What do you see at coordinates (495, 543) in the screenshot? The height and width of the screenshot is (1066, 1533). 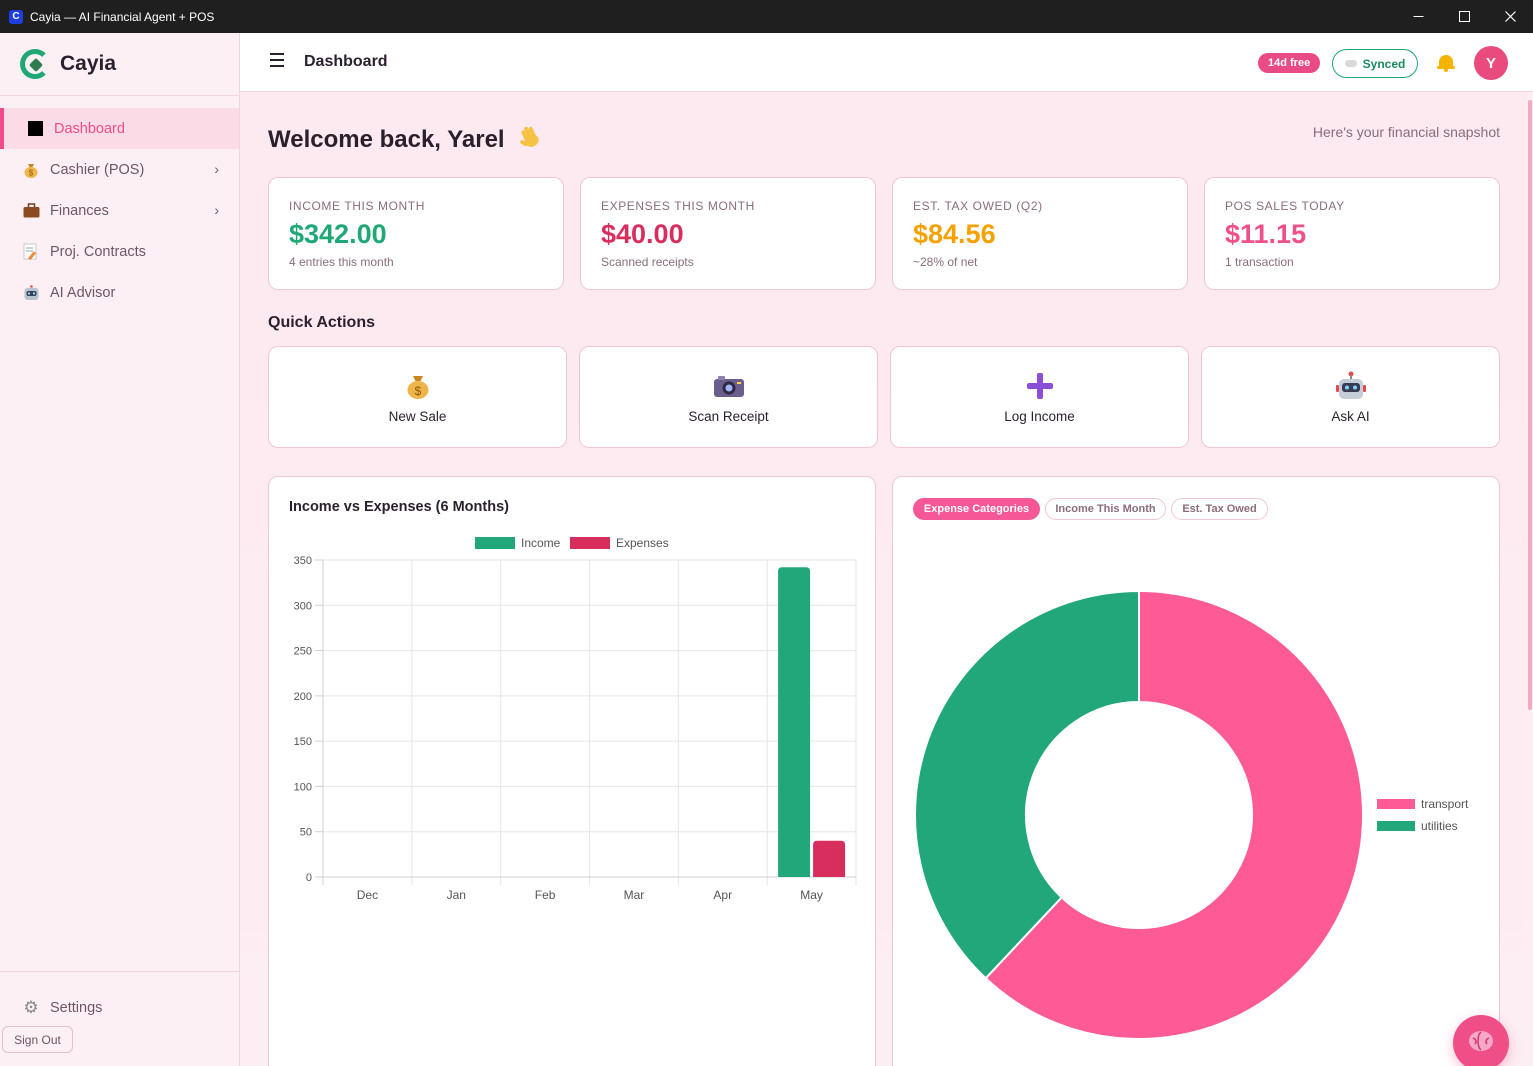 I see `legend-swatch-income` at bounding box center [495, 543].